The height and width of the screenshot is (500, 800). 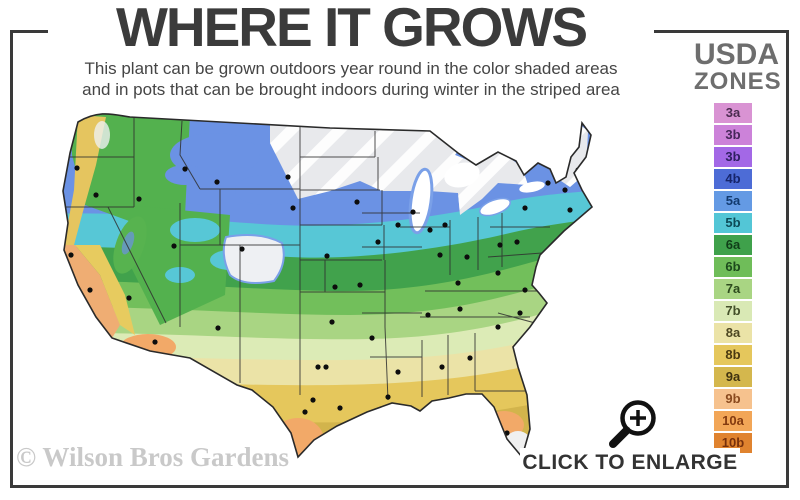 What do you see at coordinates (738, 81) in the screenshot?
I see `legend-title-zones: ZONES` at bounding box center [738, 81].